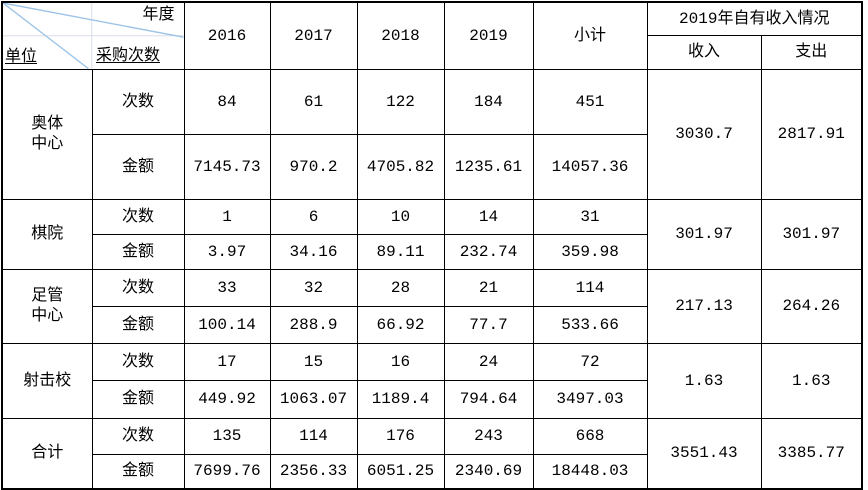 The height and width of the screenshot is (490, 868). What do you see at coordinates (313, 324) in the screenshot?
I see `amount-cell: 288.9` at bounding box center [313, 324].